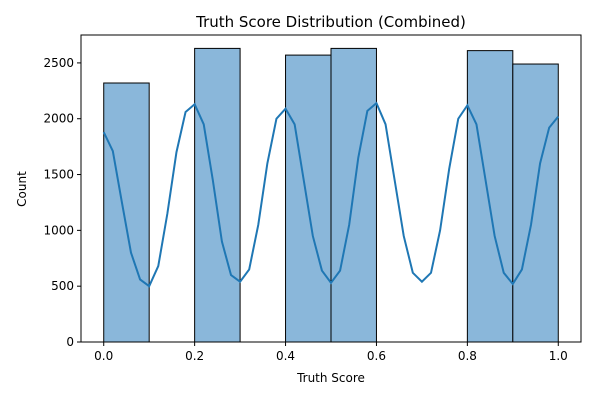 This screenshot has width=600, height=400. What do you see at coordinates (58, 119) in the screenshot?
I see `y-tick-label: 2000` at bounding box center [58, 119].